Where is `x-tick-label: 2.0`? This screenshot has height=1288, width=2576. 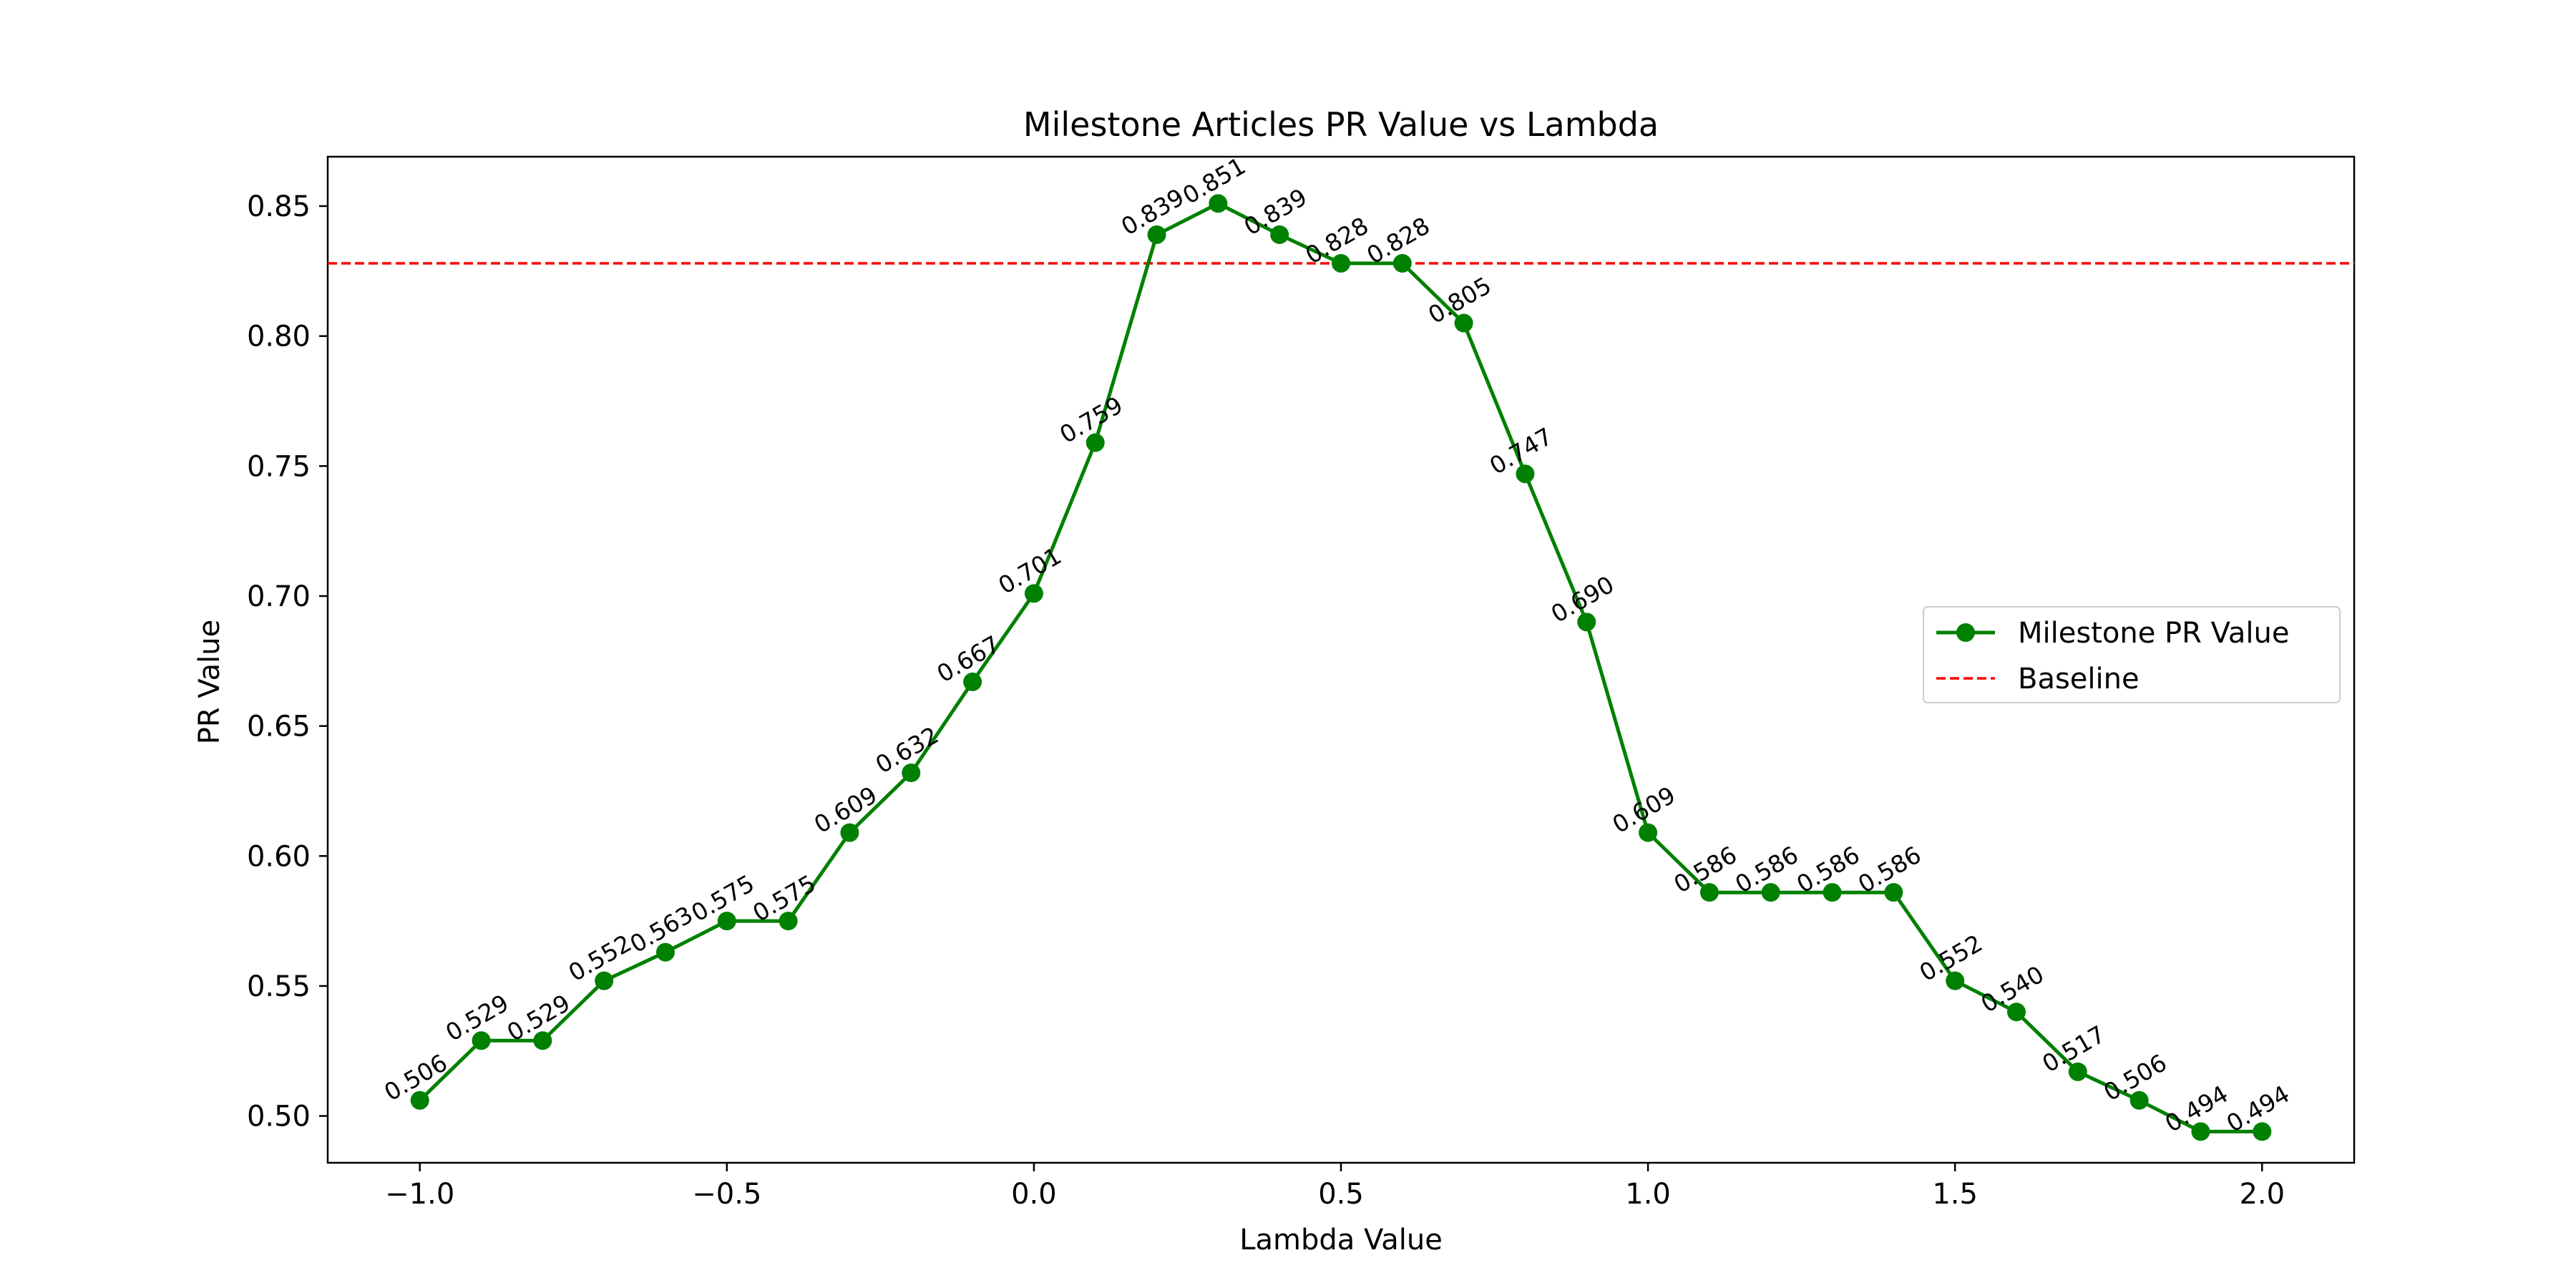 x-tick-label: 2.0 is located at coordinates (2262, 1194).